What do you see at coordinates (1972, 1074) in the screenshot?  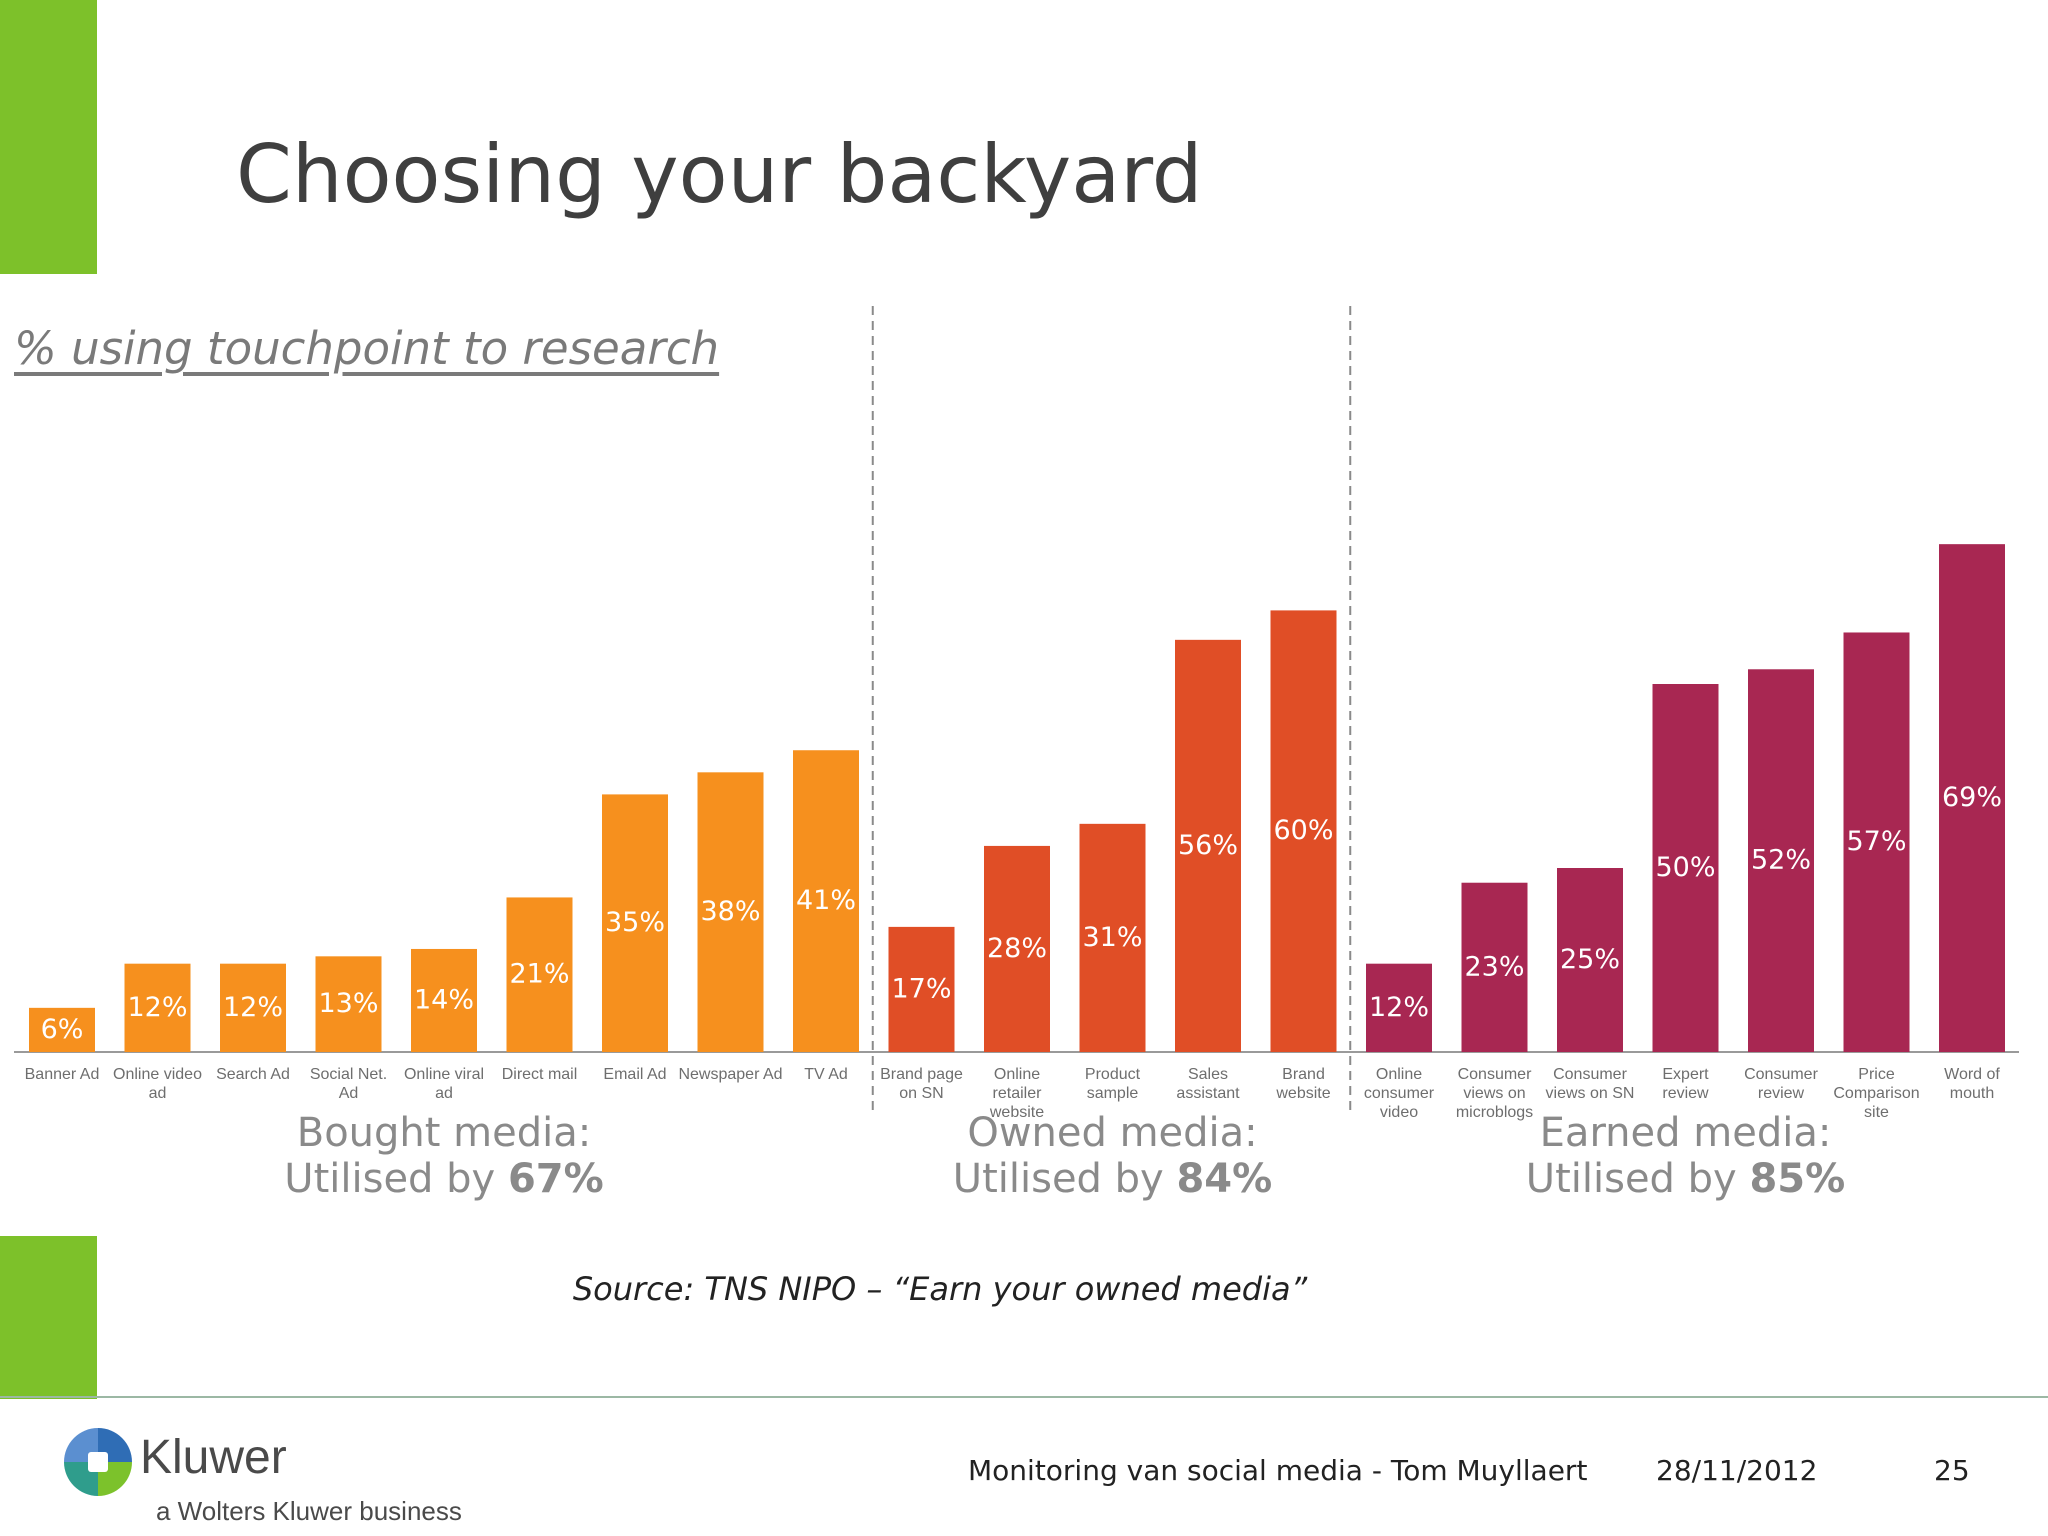 I see `category-label: Word of` at bounding box center [1972, 1074].